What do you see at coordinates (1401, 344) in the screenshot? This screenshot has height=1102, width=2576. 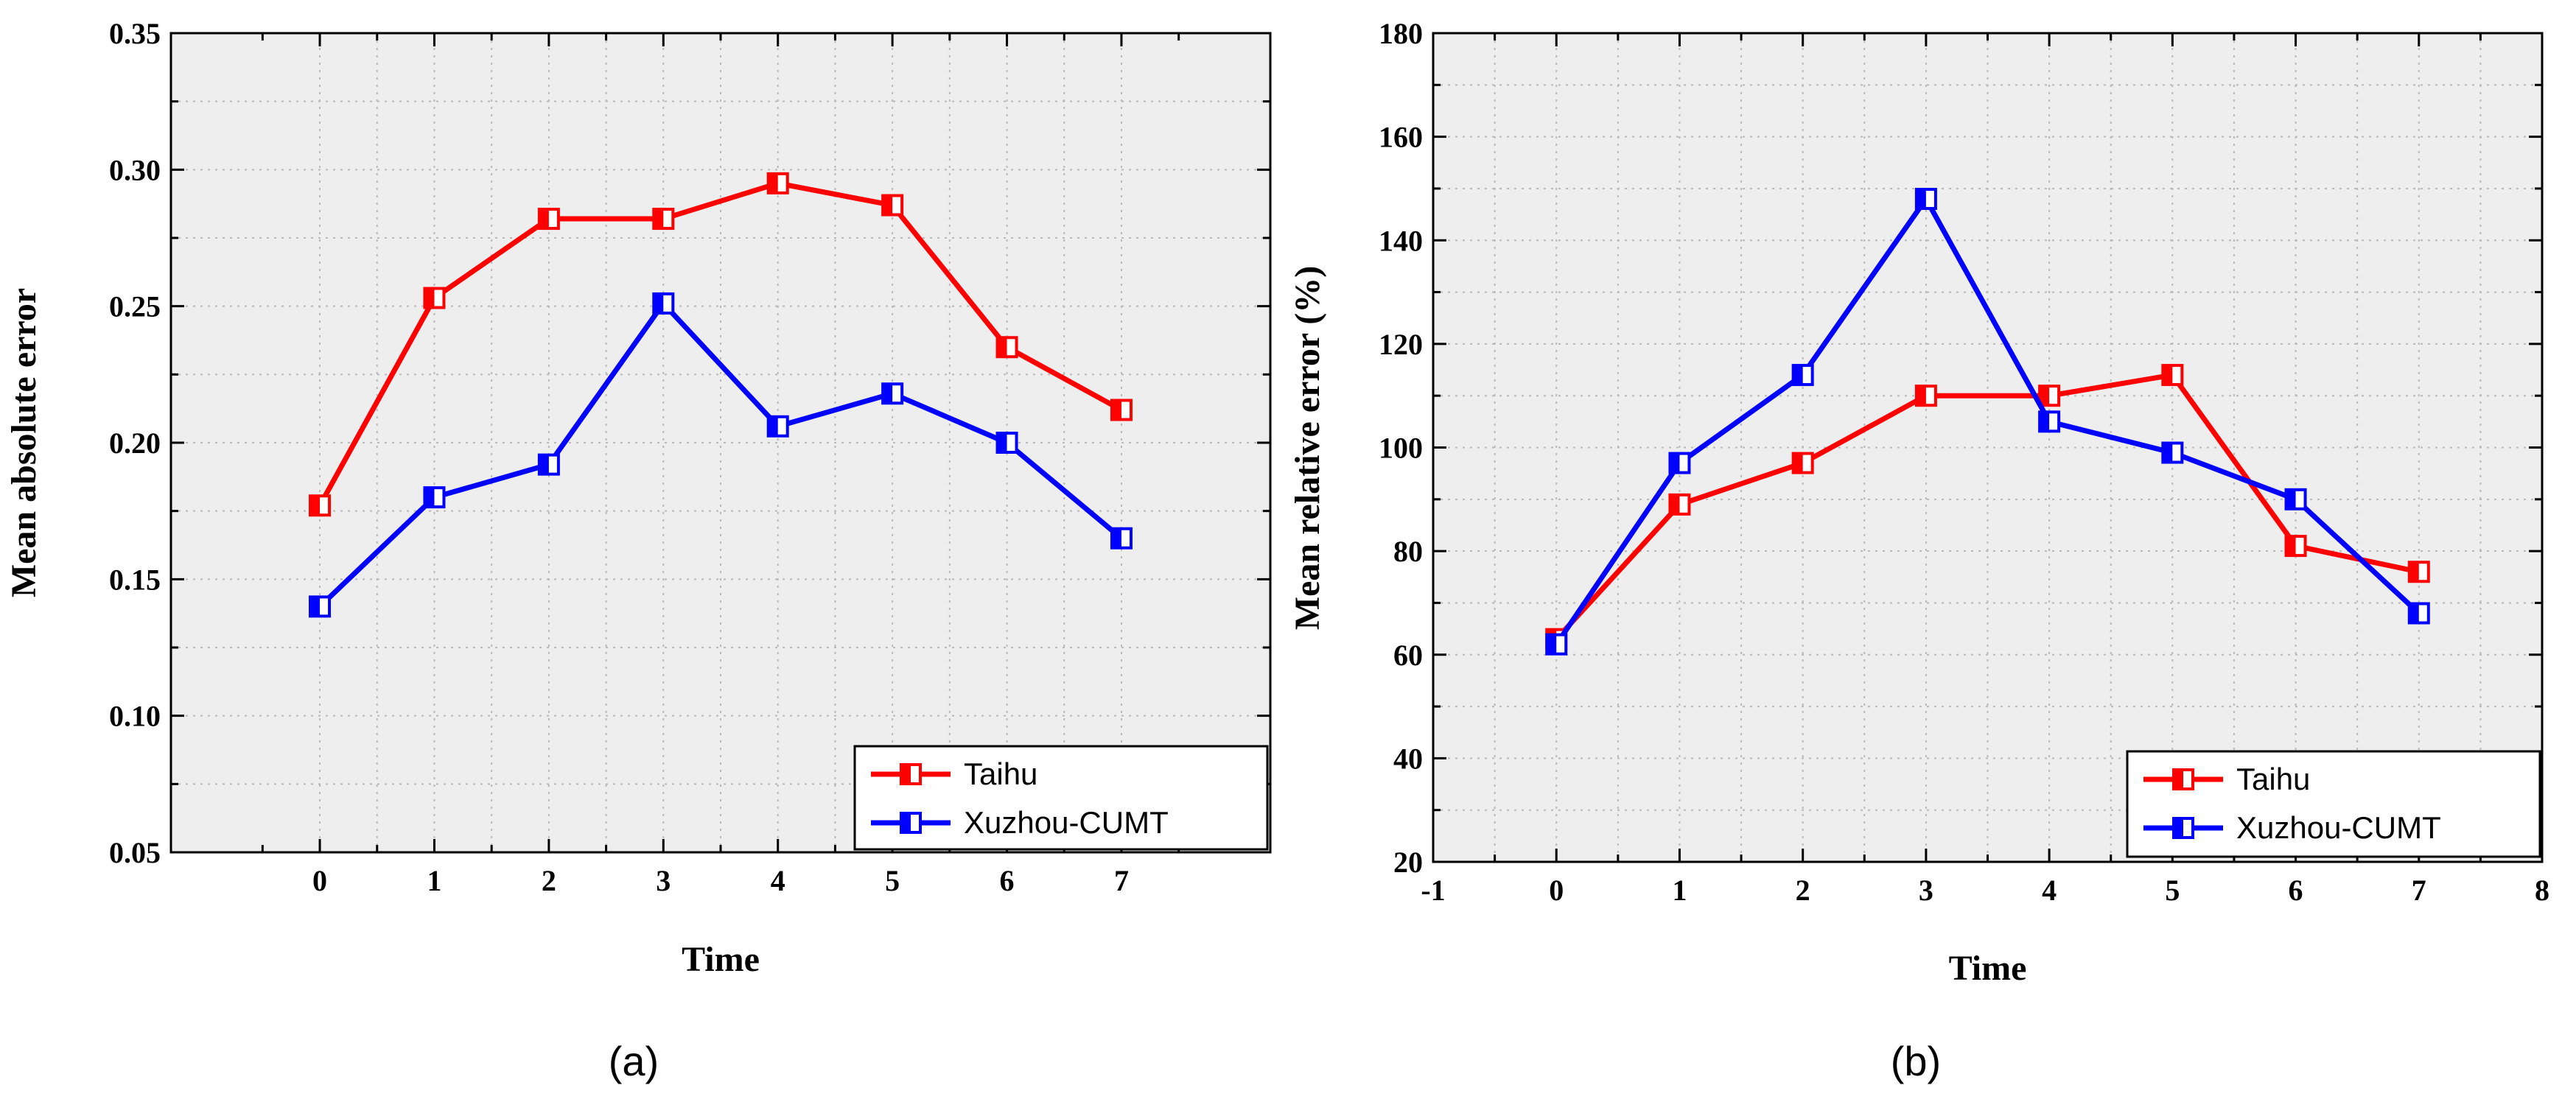 I see `y-tick-label: 120` at bounding box center [1401, 344].